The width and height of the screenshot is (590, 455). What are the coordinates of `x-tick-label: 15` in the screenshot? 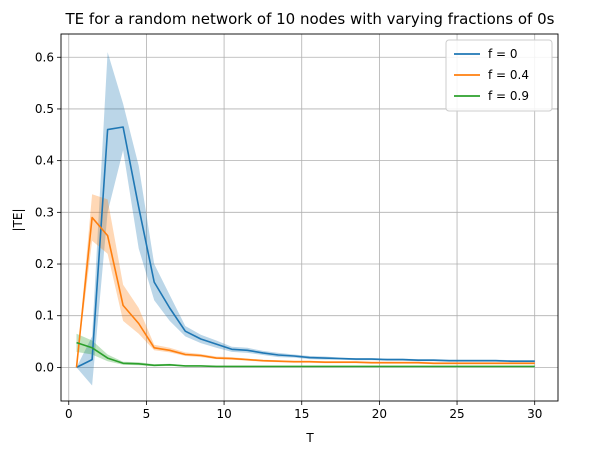 It's located at (301, 414).